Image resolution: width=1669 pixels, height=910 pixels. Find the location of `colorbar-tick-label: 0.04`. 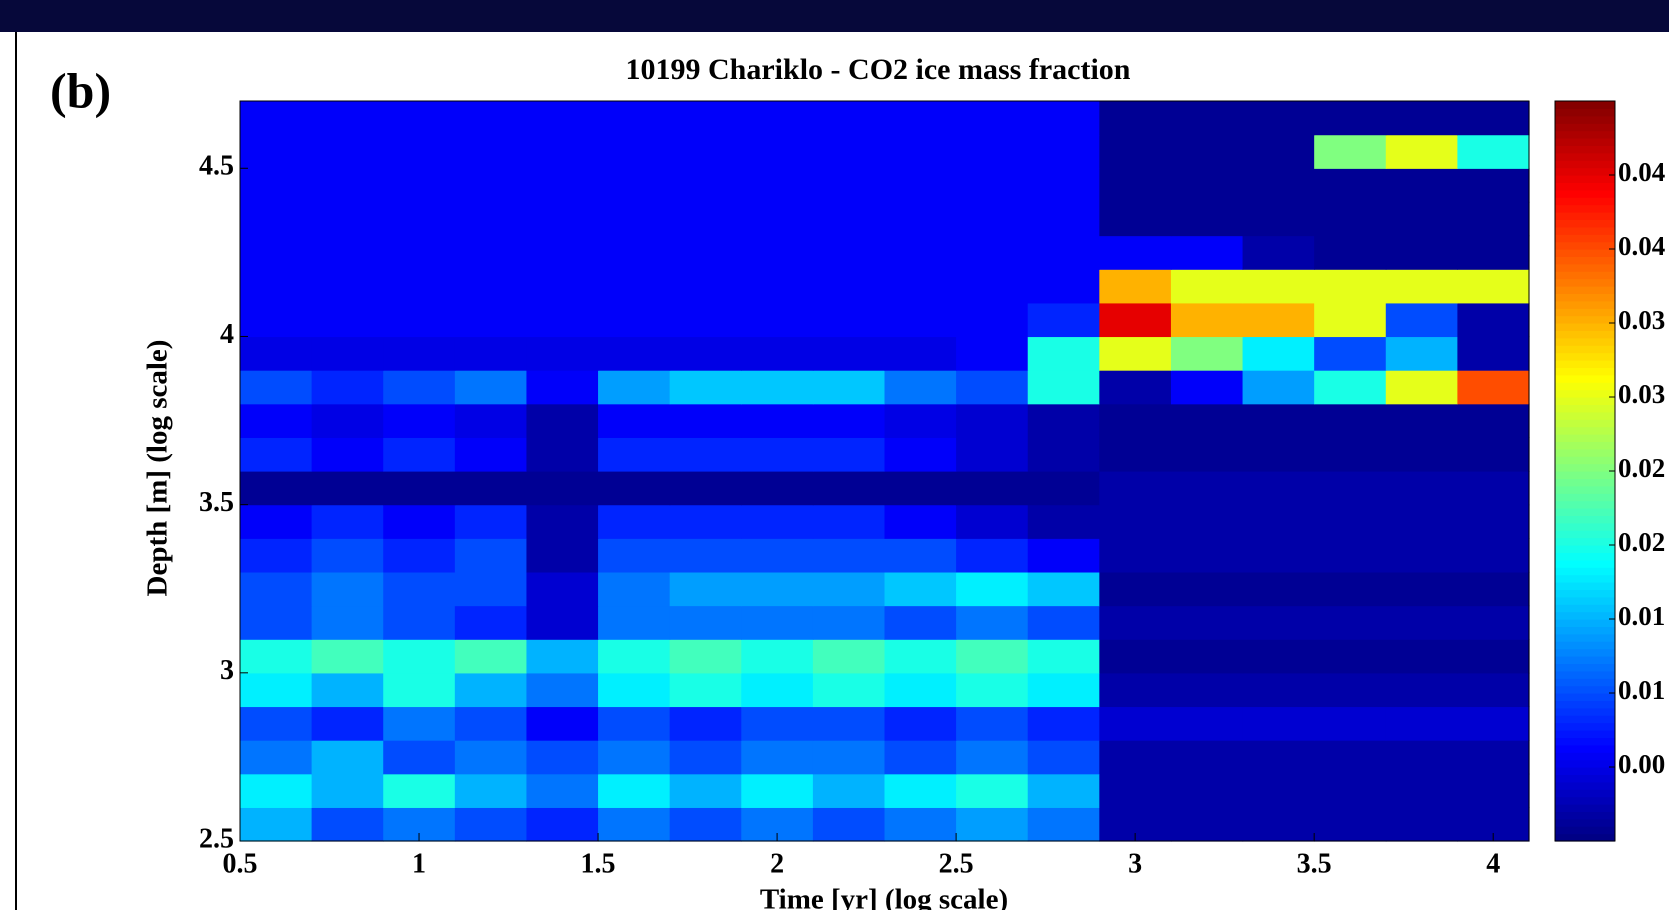

colorbar-tick-label: 0.04 is located at coordinates (1641, 172).